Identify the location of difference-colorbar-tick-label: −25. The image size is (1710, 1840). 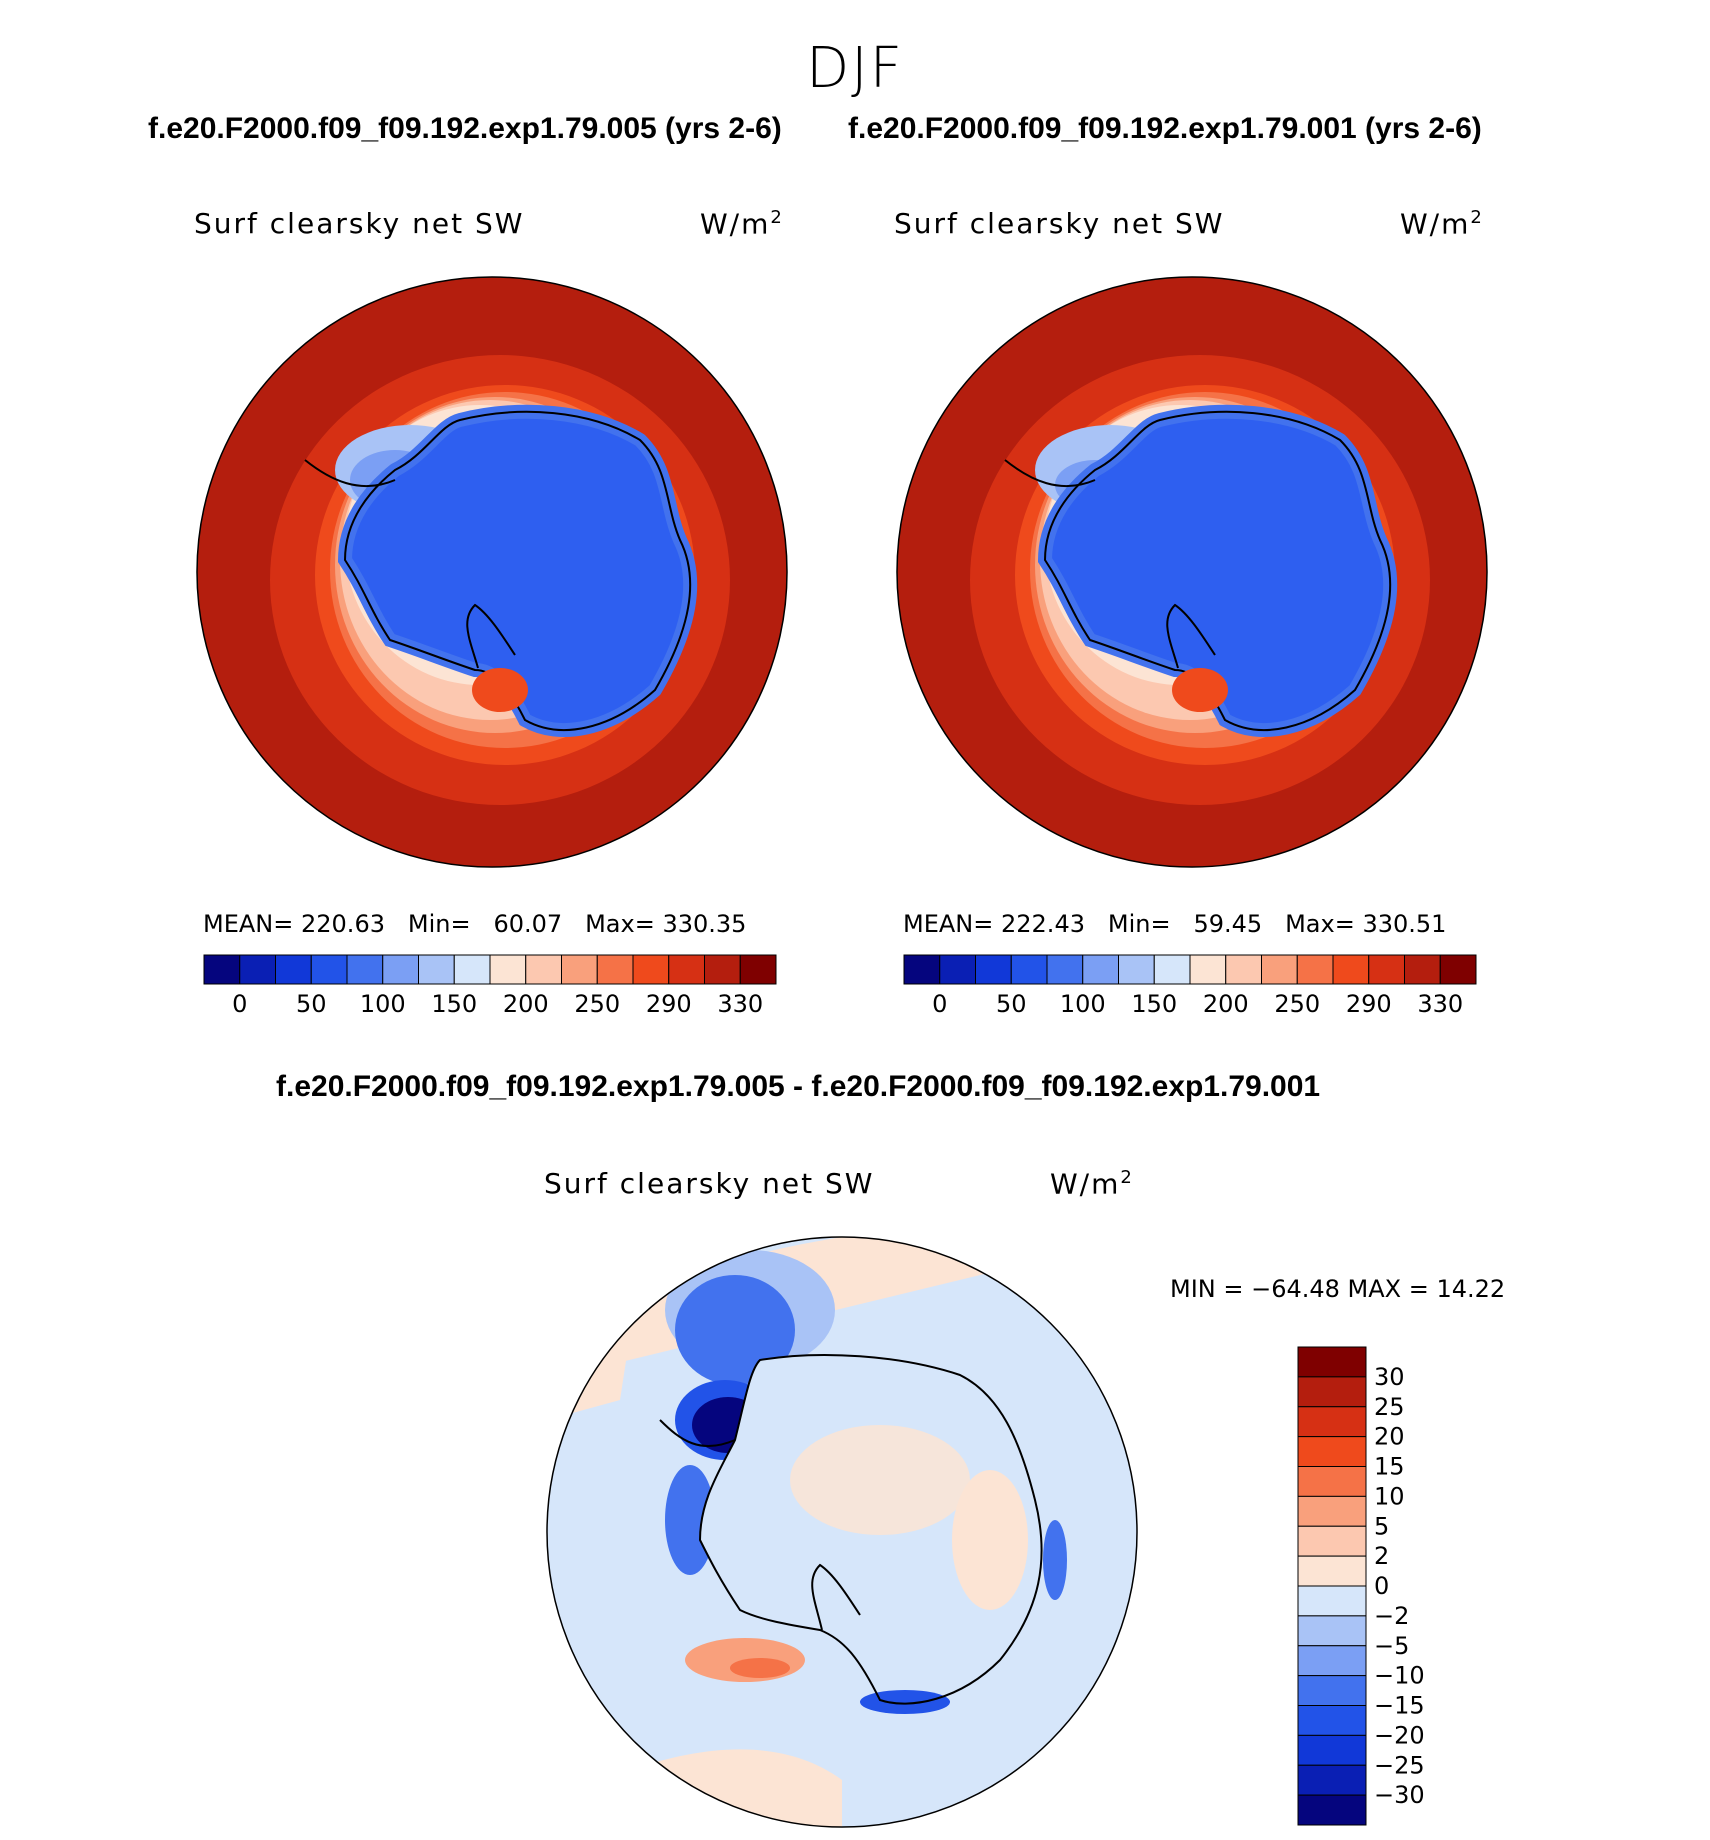
(1399, 1765).